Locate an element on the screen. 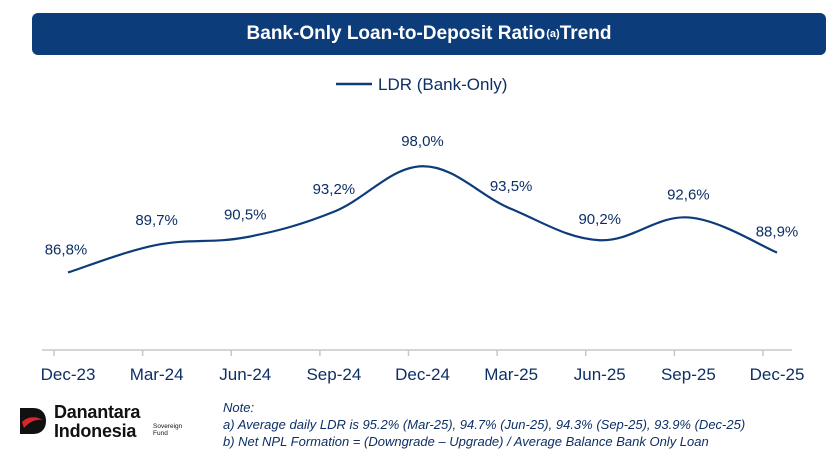  chart-title-superscript: (a) is located at coordinates (553, 34).